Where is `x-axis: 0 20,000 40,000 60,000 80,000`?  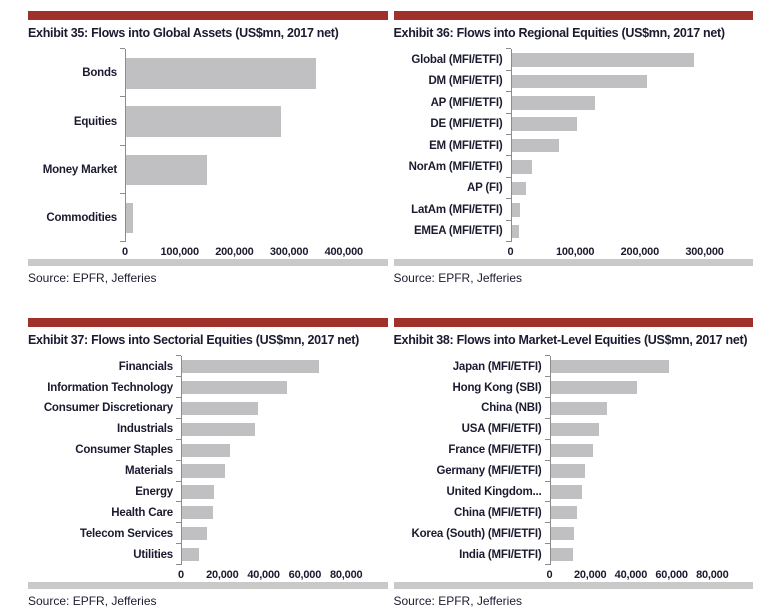
x-axis: 0 20,000 40,000 60,000 80,000 is located at coordinates (574, 573).